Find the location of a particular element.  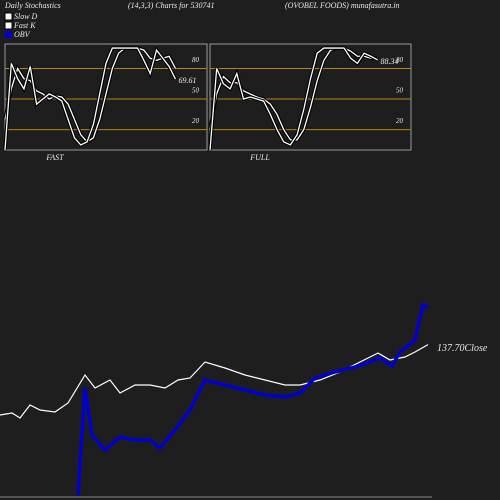

close-label: 137.70Close is located at coordinates (462, 348).